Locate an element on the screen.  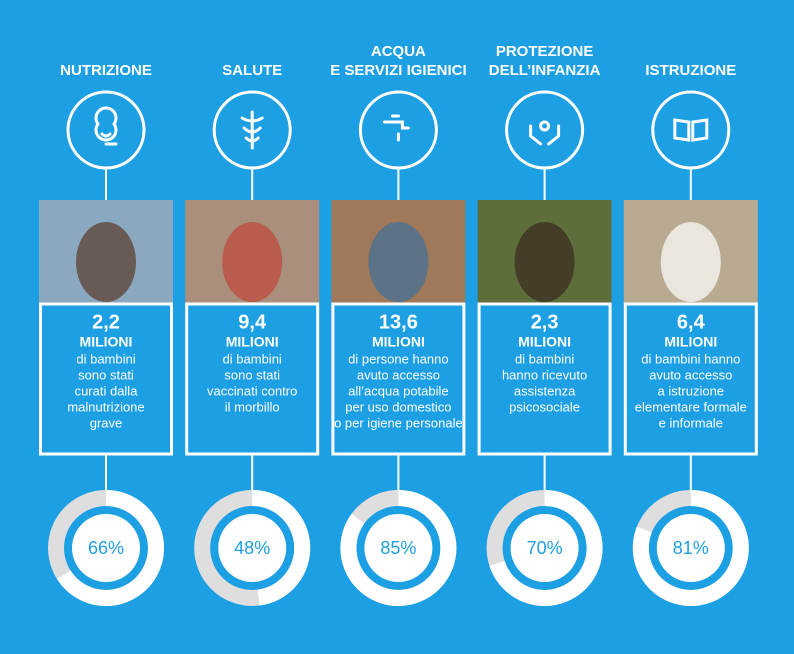
stat-description: o per igiene personale is located at coordinates (398, 422).